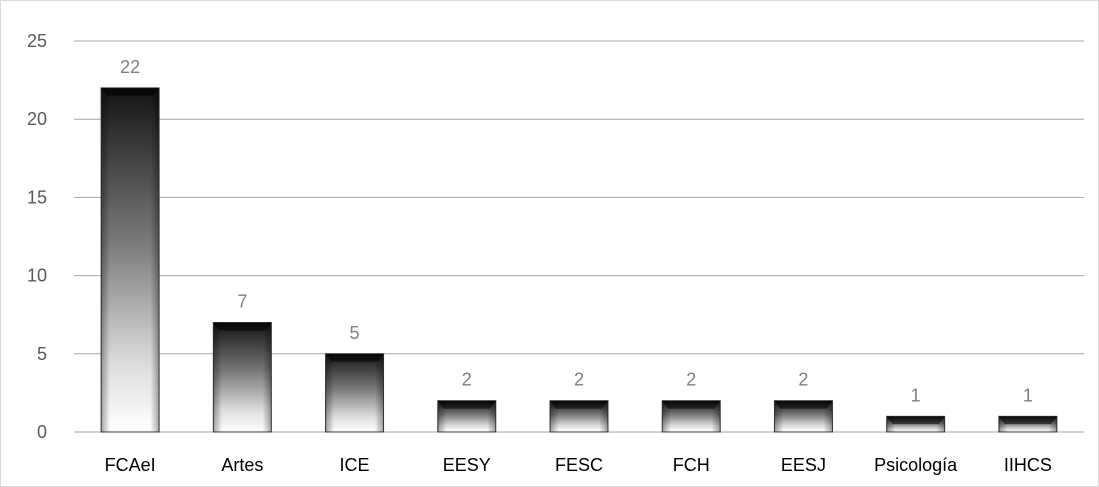 Image resolution: width=1099 pixels, height=487 pixels. Describe the element at coordinates (691, 465) in the screenshot. I see `x-category-label: FCH` at that location.